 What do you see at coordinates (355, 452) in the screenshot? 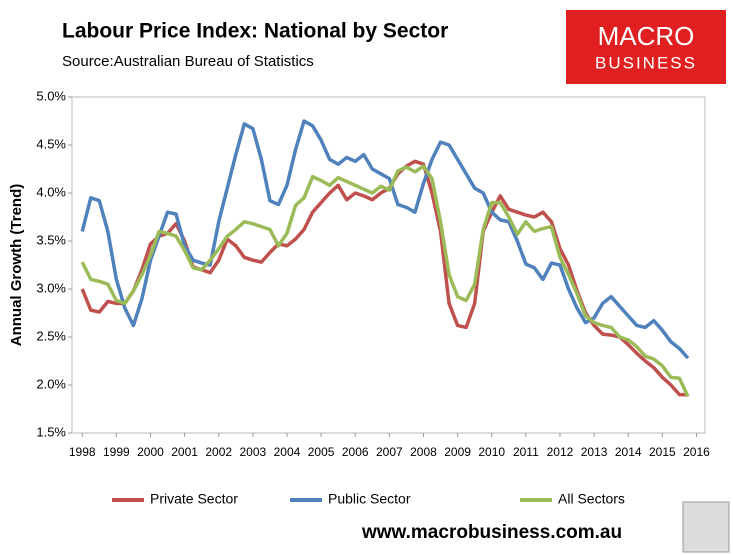
I see `x-tick-label: 2006` at bounding box center [355, 452].